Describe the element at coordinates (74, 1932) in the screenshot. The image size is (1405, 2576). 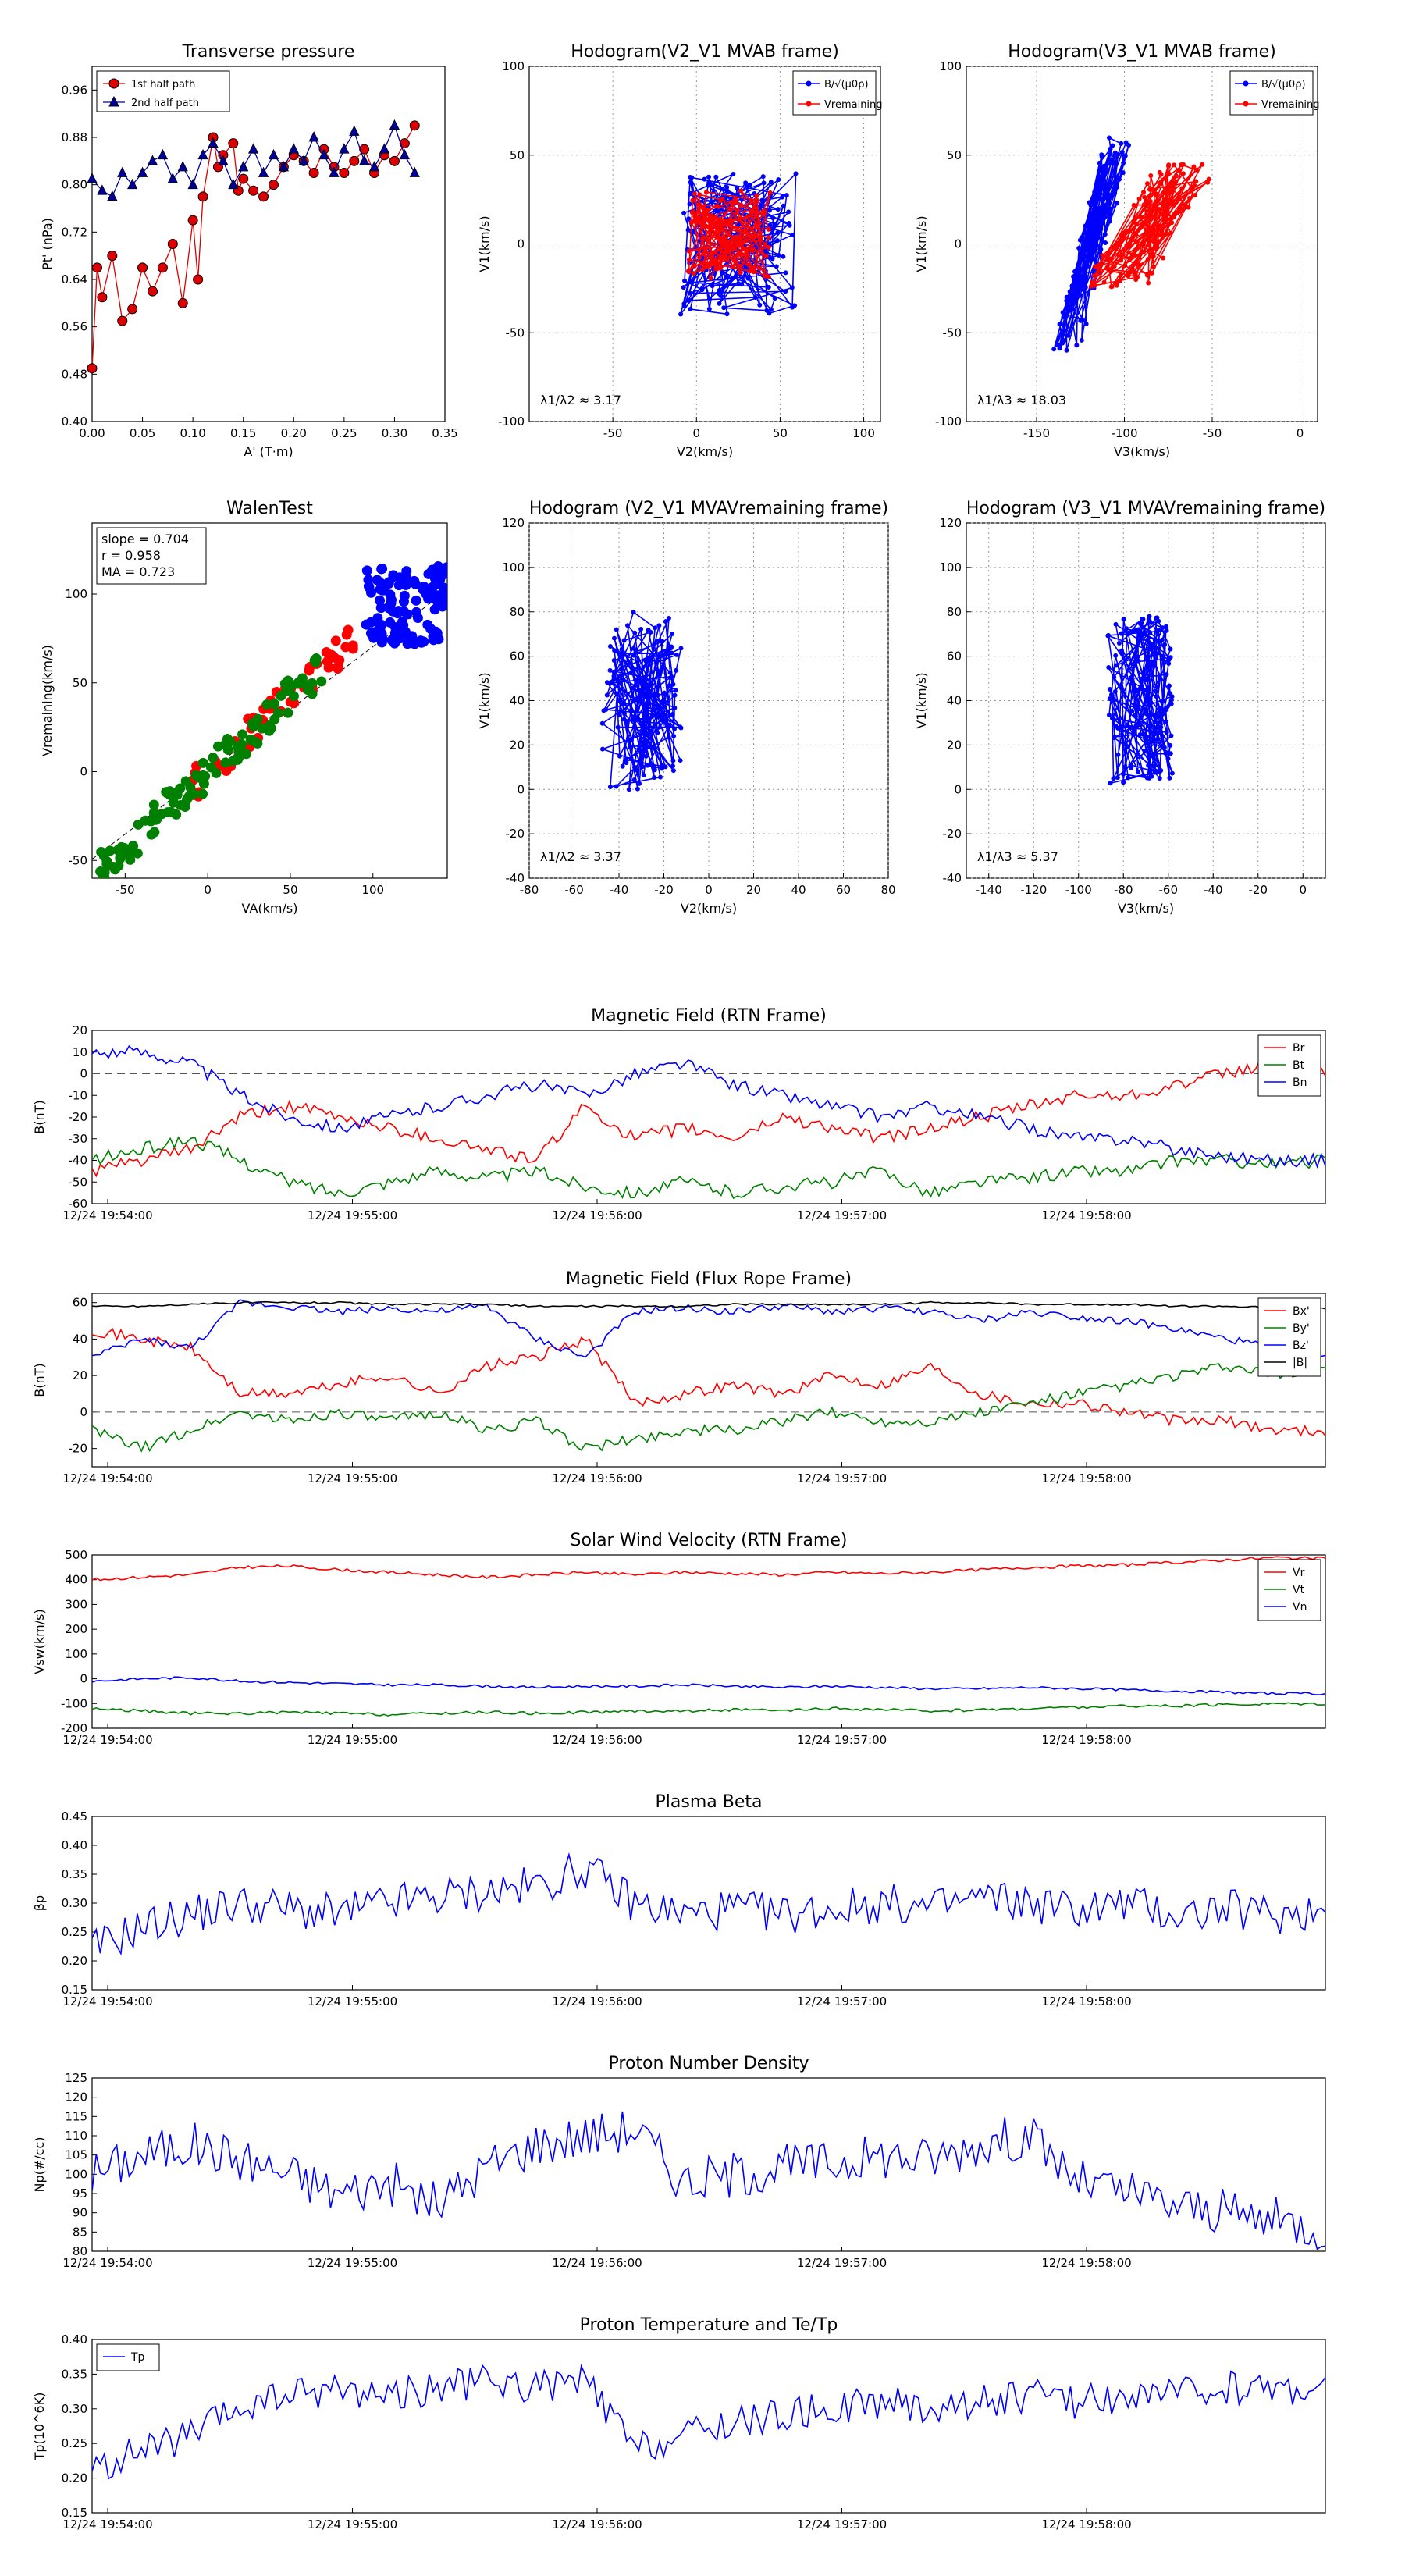
I see `y-tick-label: 0.25` at that location.